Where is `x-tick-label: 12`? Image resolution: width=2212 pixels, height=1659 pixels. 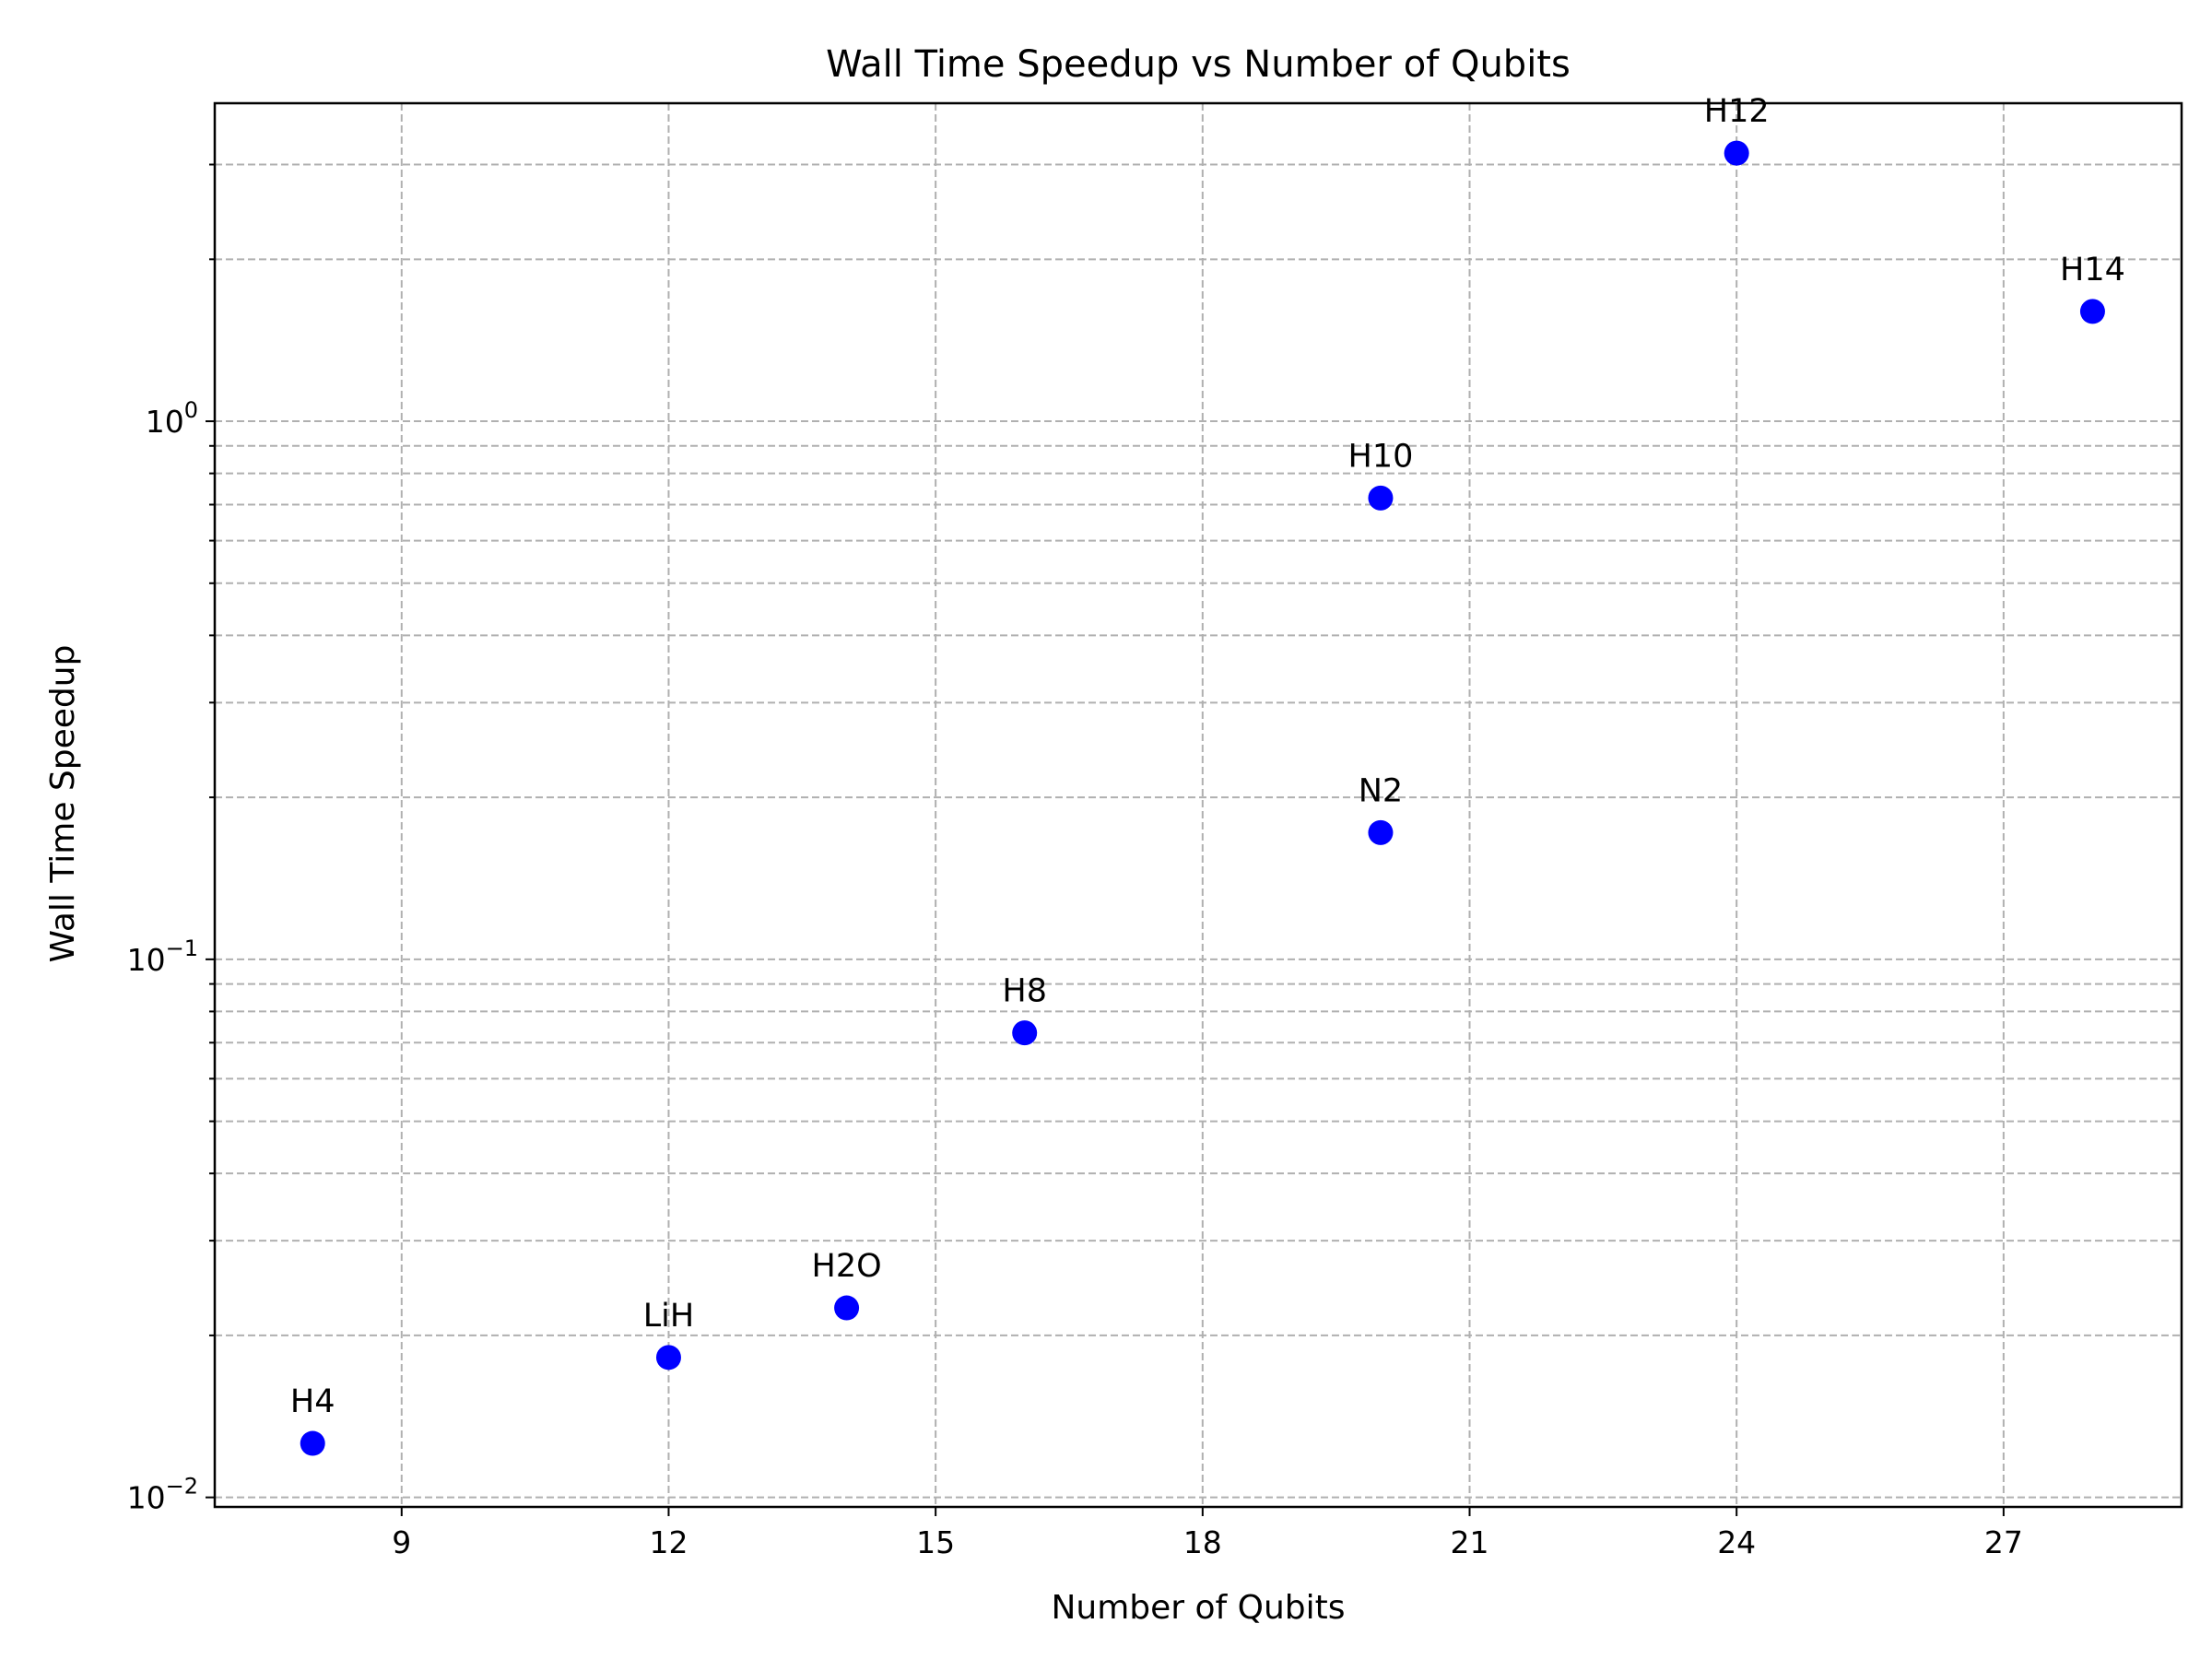
x-tick-label: 12 is located at coordinates (668, 1542).